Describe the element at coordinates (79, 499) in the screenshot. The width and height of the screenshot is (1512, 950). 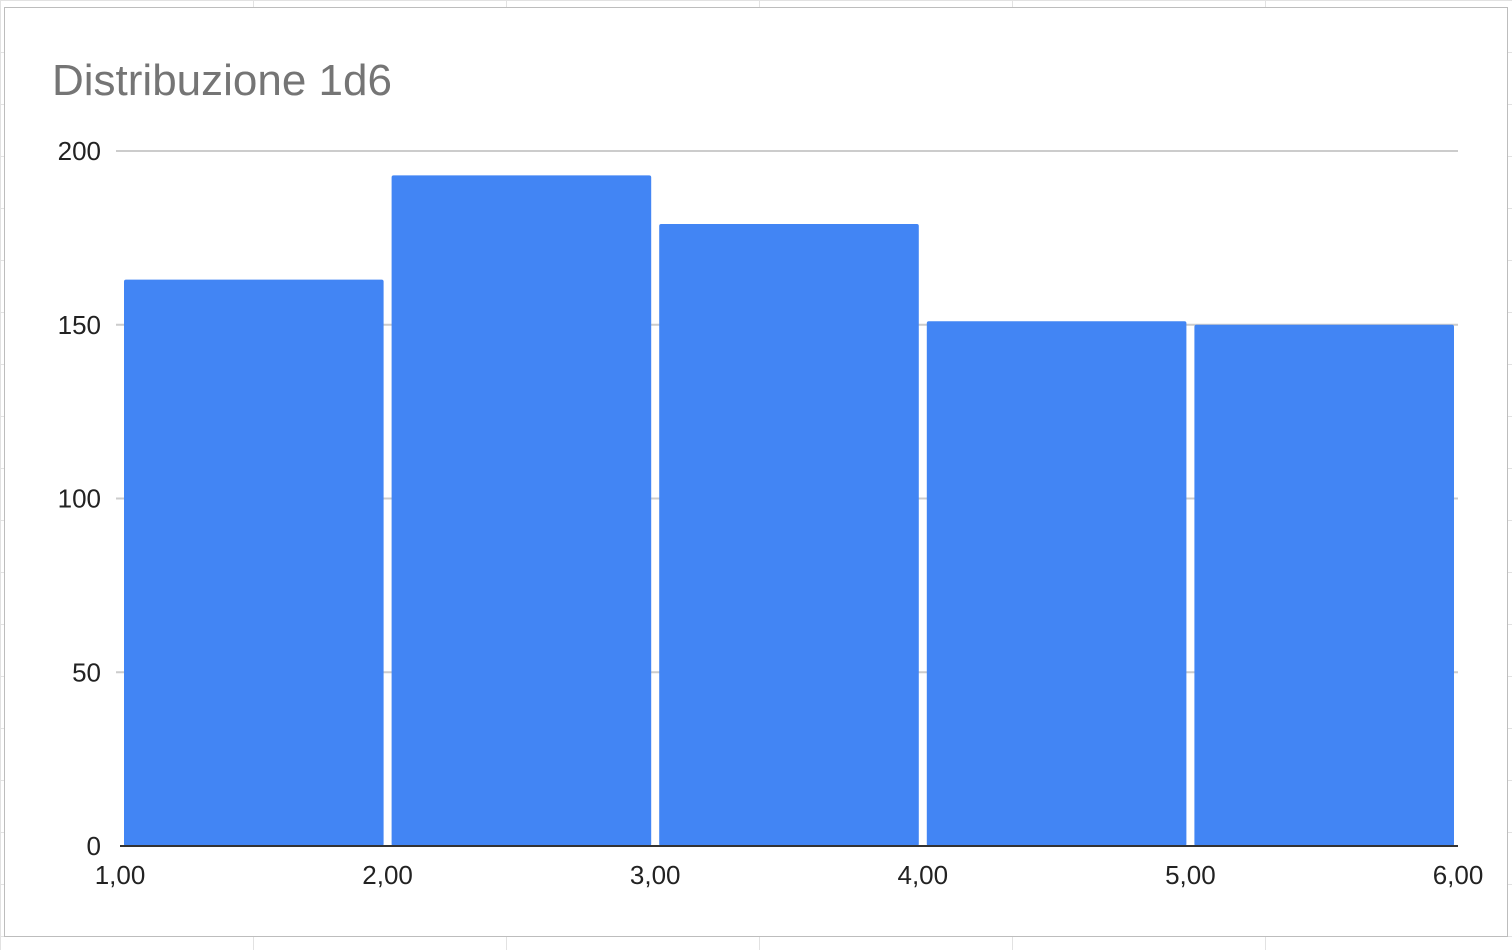
I see `y-tick-label: 100` at that location.